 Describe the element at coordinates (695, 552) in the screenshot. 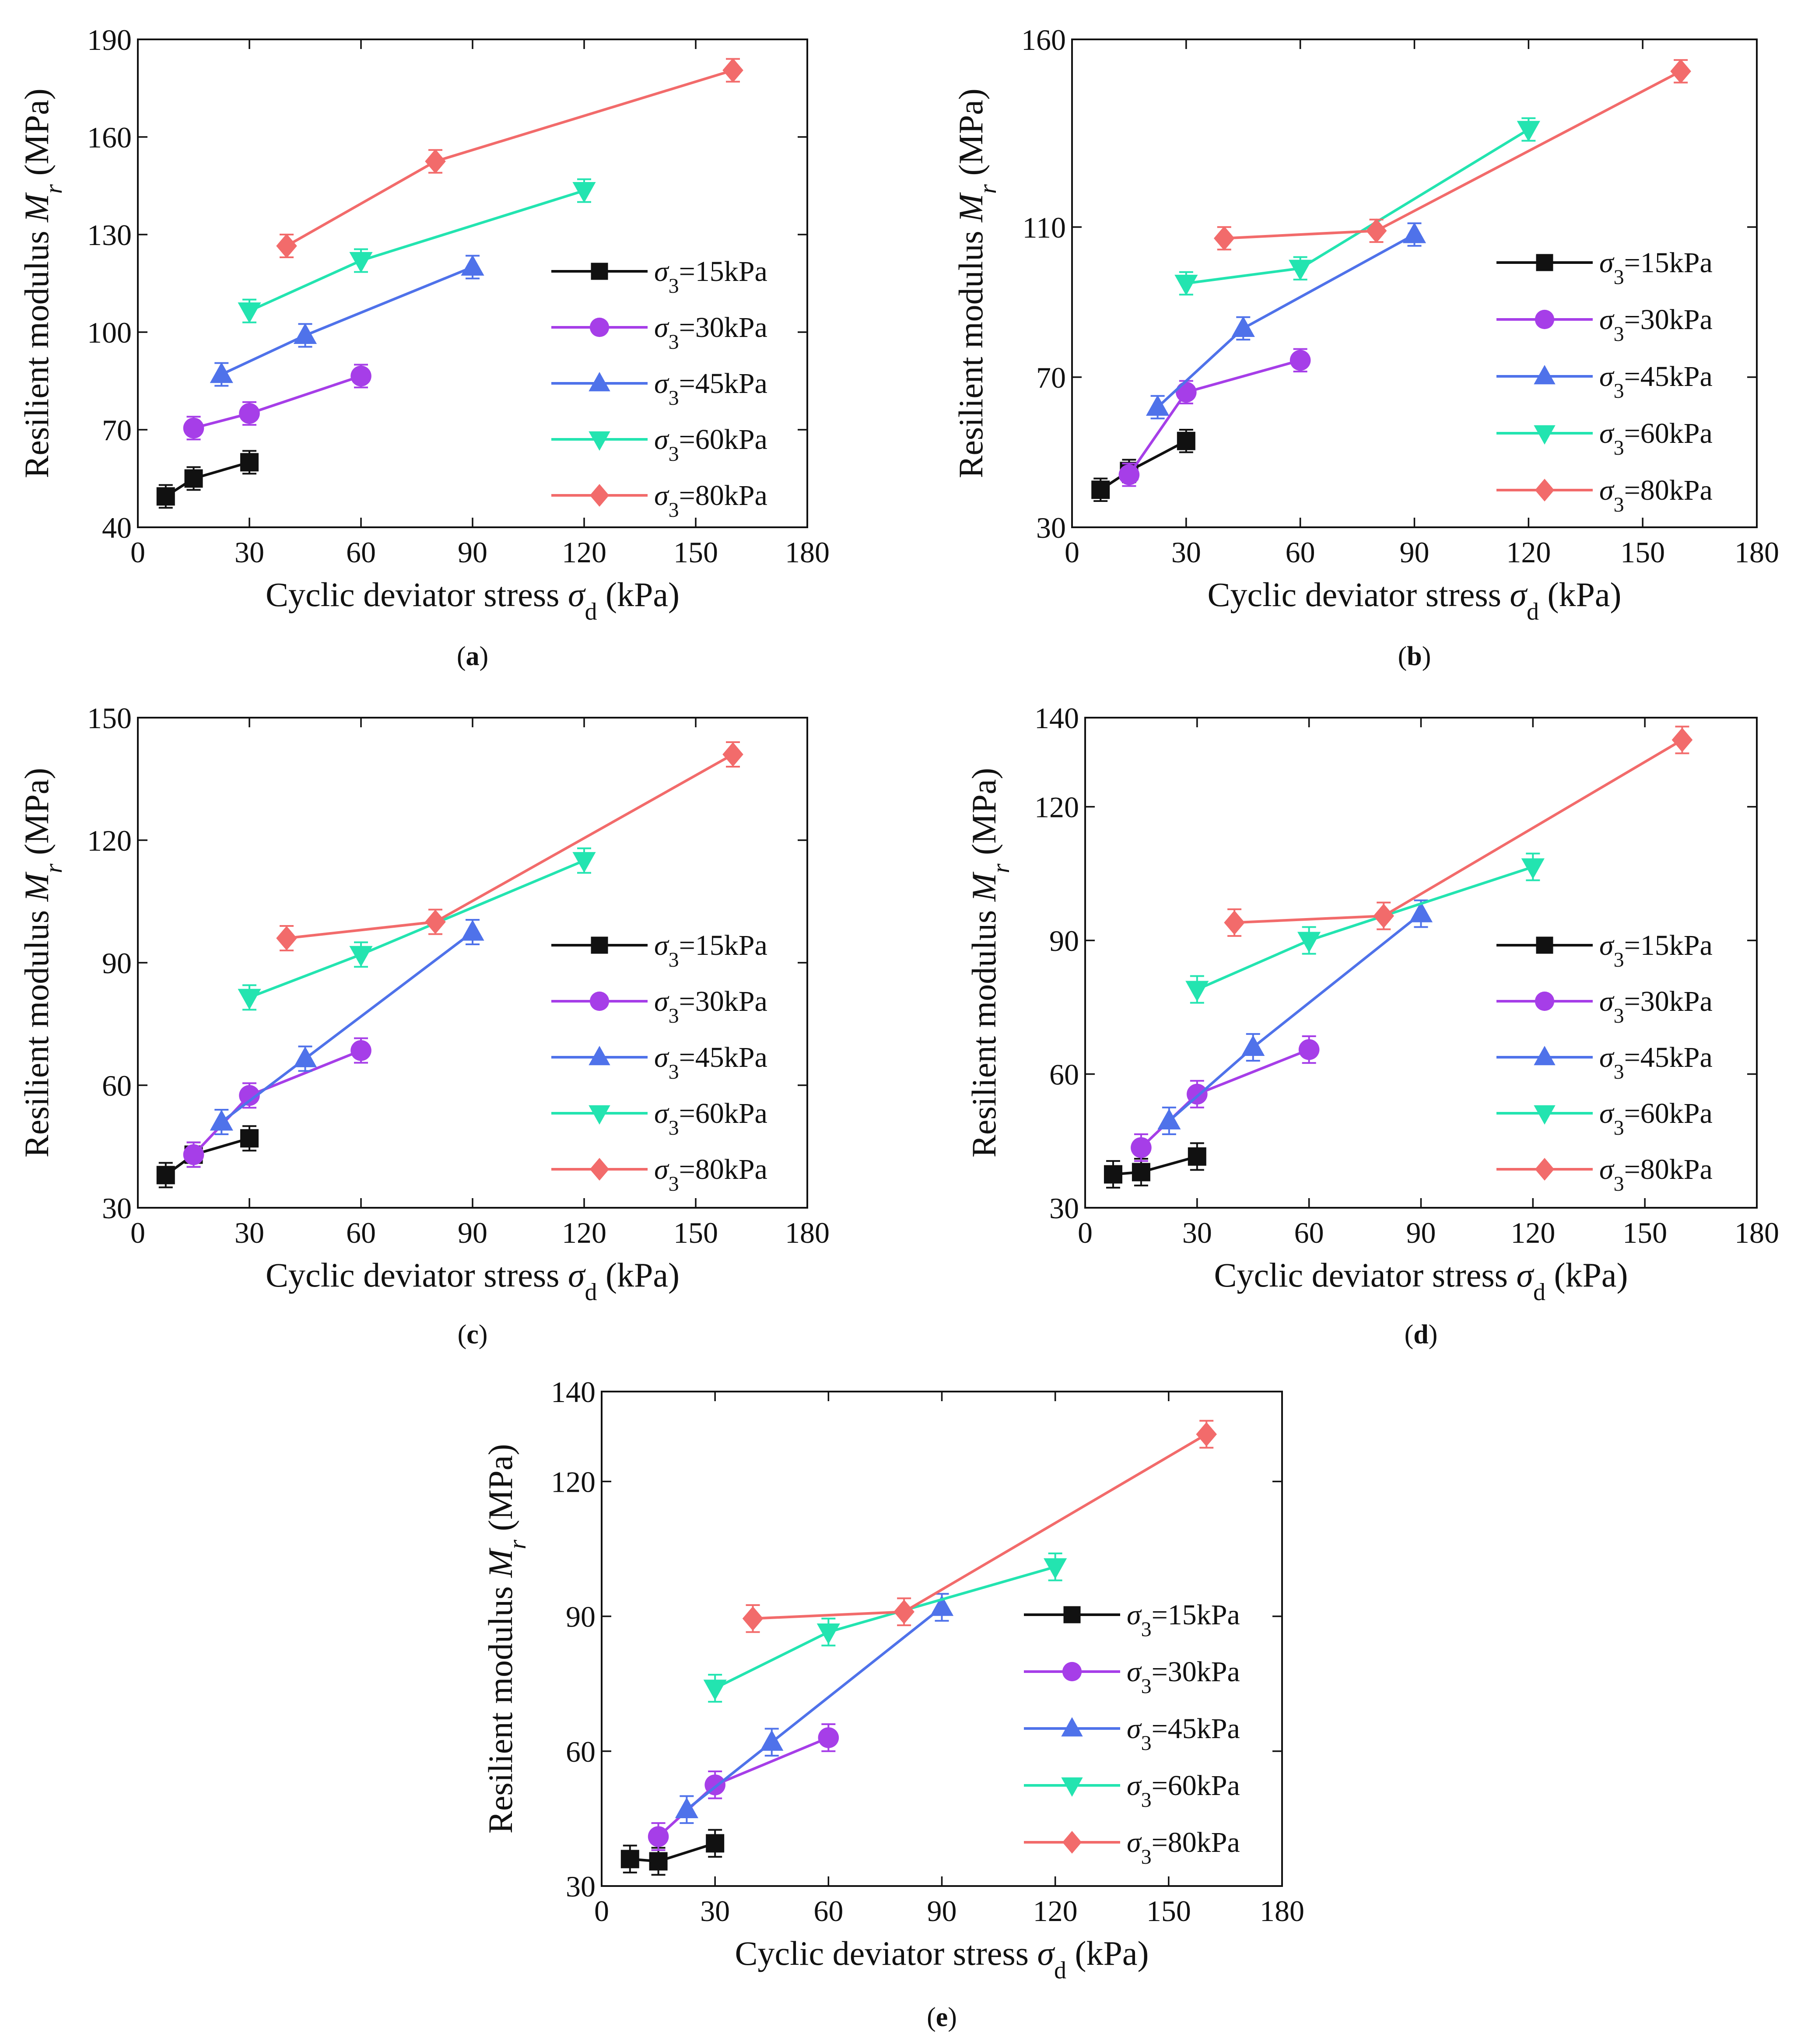

I see `x-tick-label: 150` at that location.